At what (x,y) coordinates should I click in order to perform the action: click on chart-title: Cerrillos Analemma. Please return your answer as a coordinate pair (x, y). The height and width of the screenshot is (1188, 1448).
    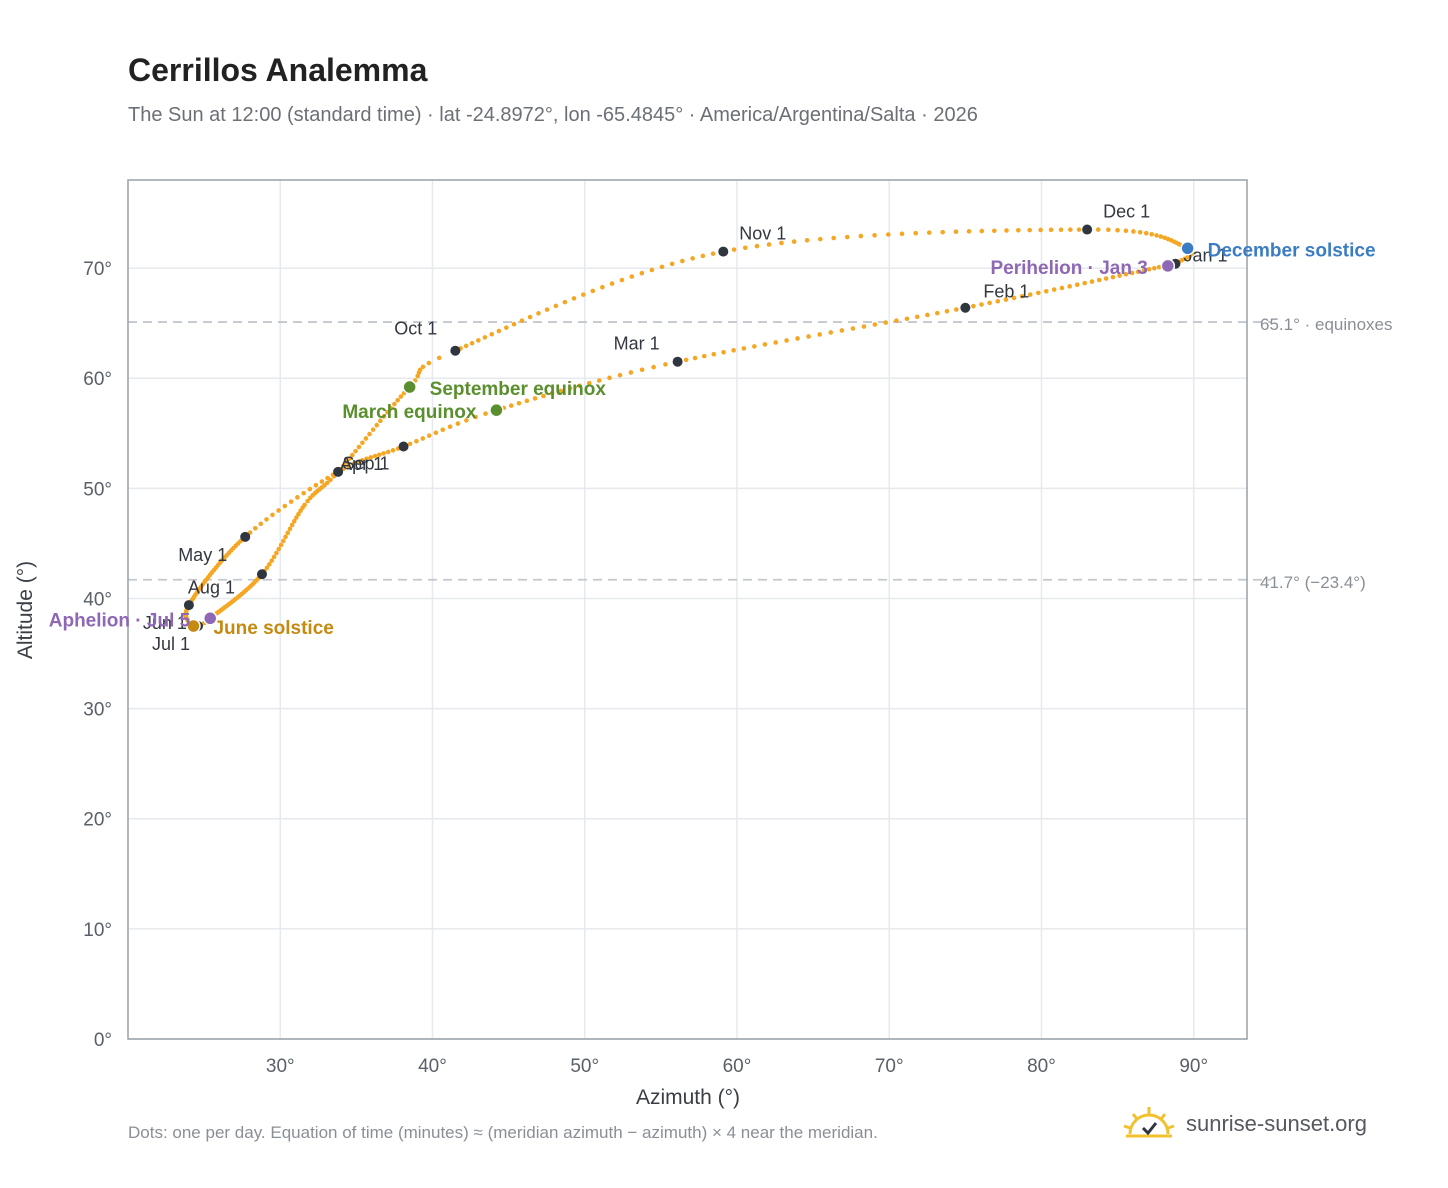
    Looking at the image, I should click on (278, 70).